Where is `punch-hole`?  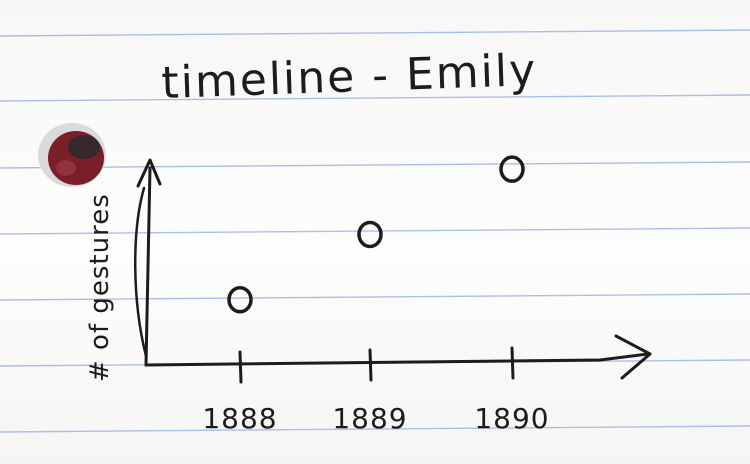
punch-hole is located at coordinates (72, 155).